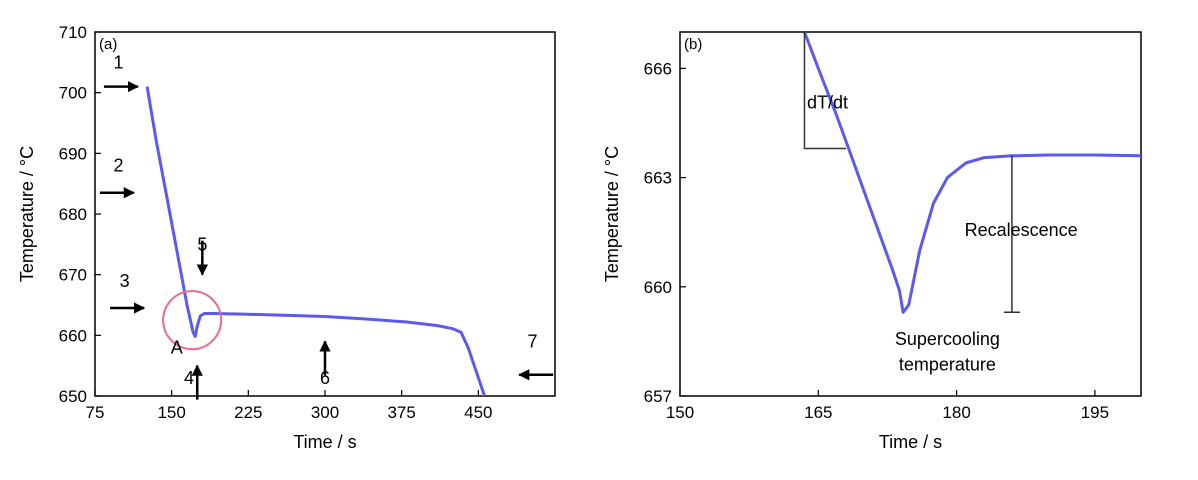 This screenshot has width=1198, height=480. What do you see at coordinates (119, 166) in the screenshot?
I see `annotation-label: 2` at bounding box center [119, 166].